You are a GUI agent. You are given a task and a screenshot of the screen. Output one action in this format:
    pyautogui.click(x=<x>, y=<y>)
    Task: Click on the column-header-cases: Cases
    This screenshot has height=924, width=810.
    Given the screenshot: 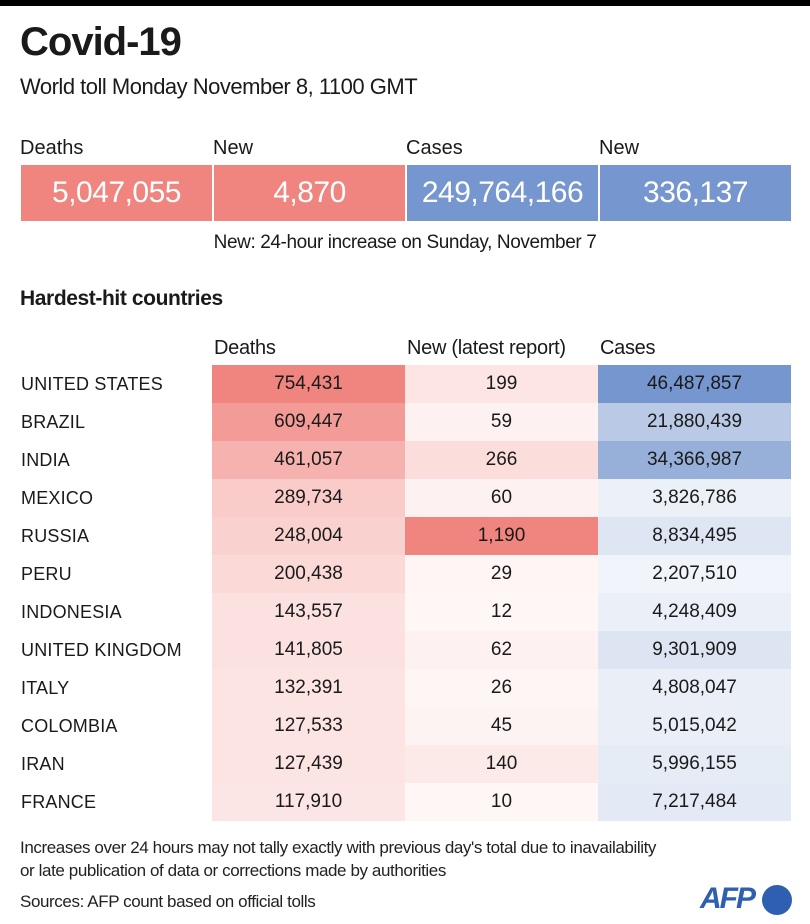 What is the action you would take?
    pyautogui.click(x=628, y=348)
    